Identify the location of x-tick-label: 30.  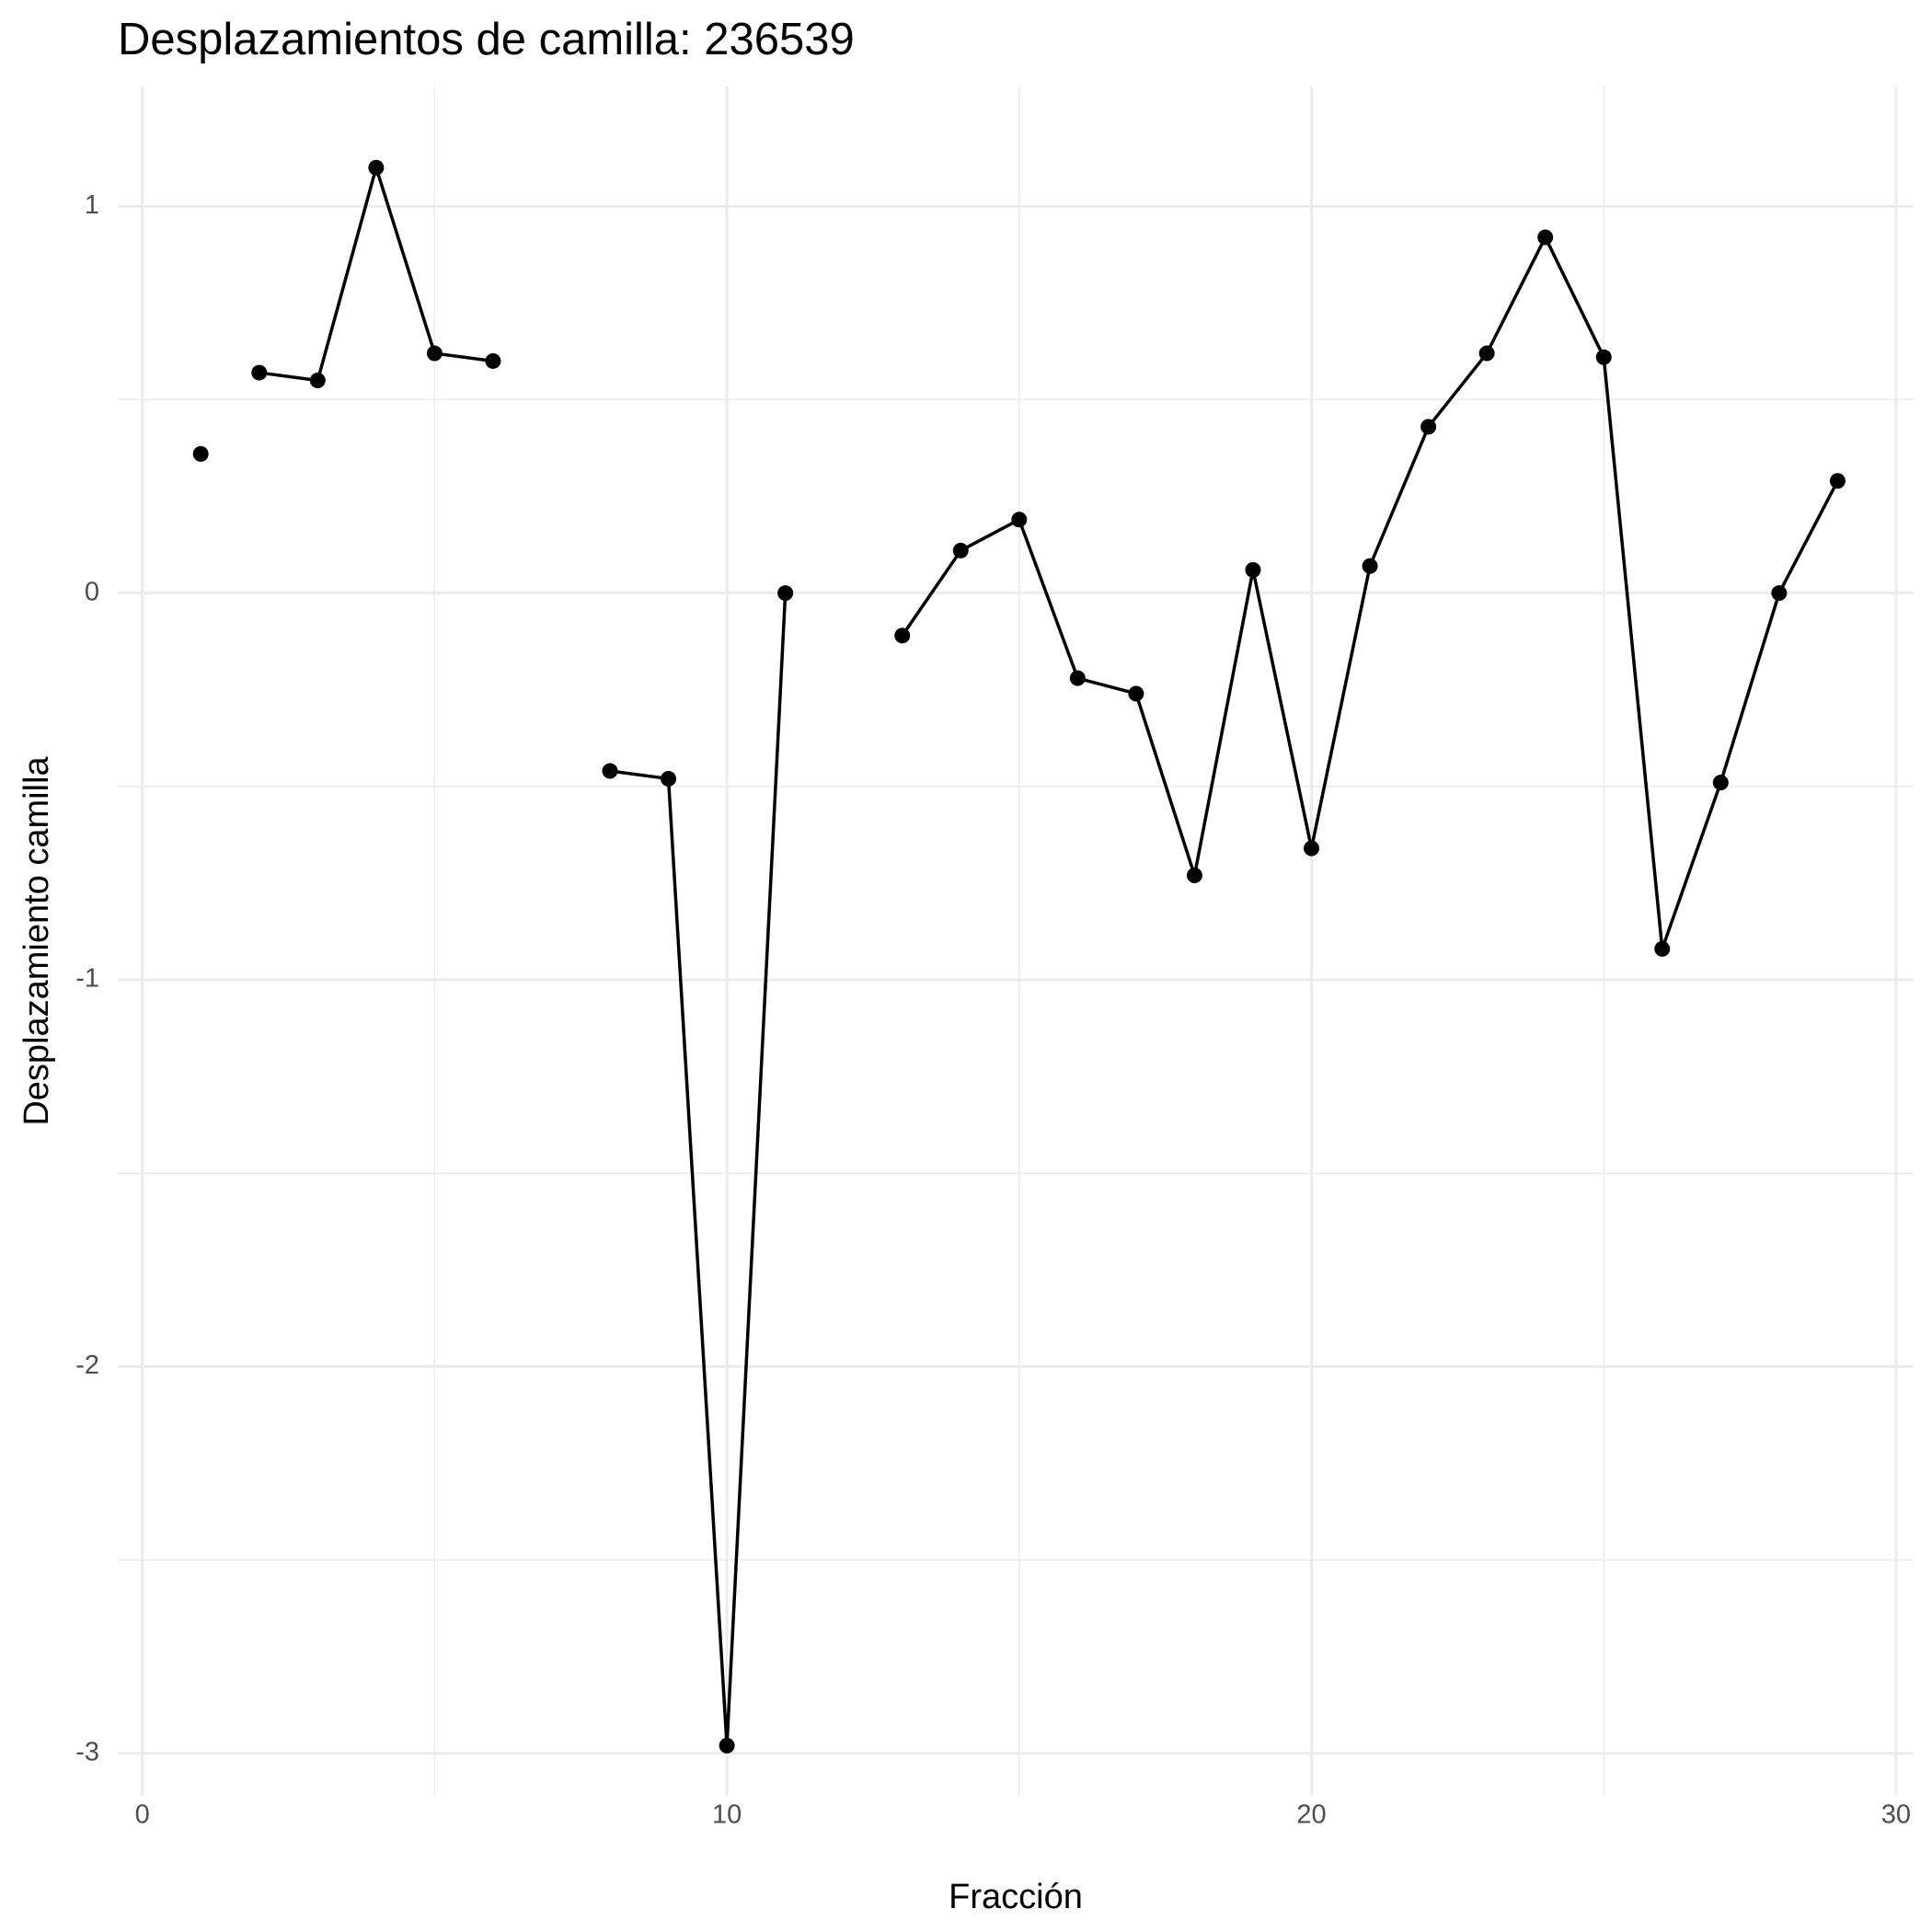
(1896, 1815).